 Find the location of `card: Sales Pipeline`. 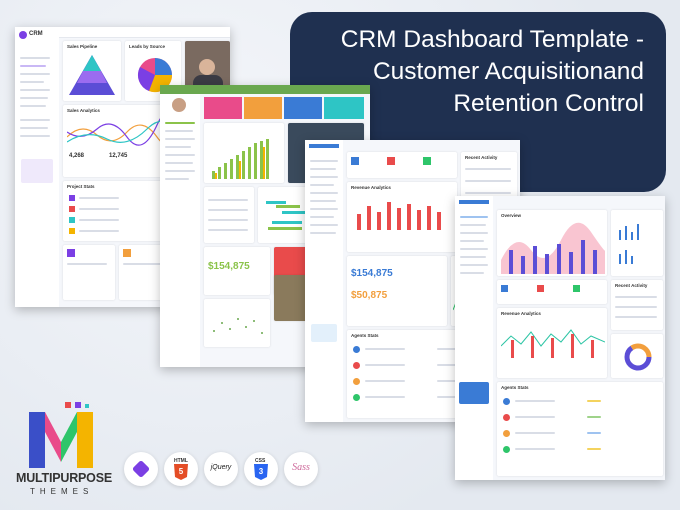

card: Sales Pipeline is located at coordinates (92, 71).